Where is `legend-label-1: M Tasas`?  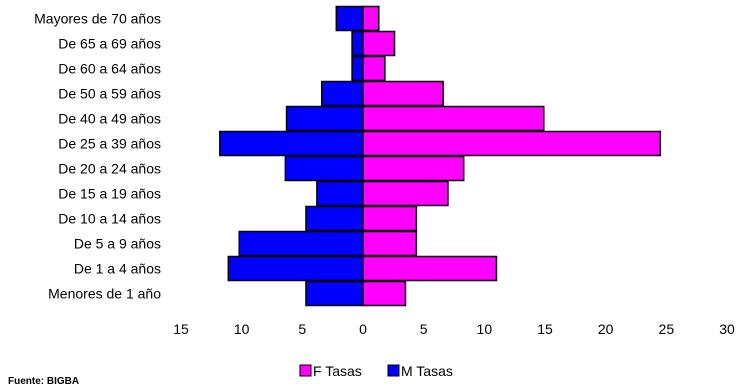
legend-label-1: M Tasas is located at coordinates (427, 371).